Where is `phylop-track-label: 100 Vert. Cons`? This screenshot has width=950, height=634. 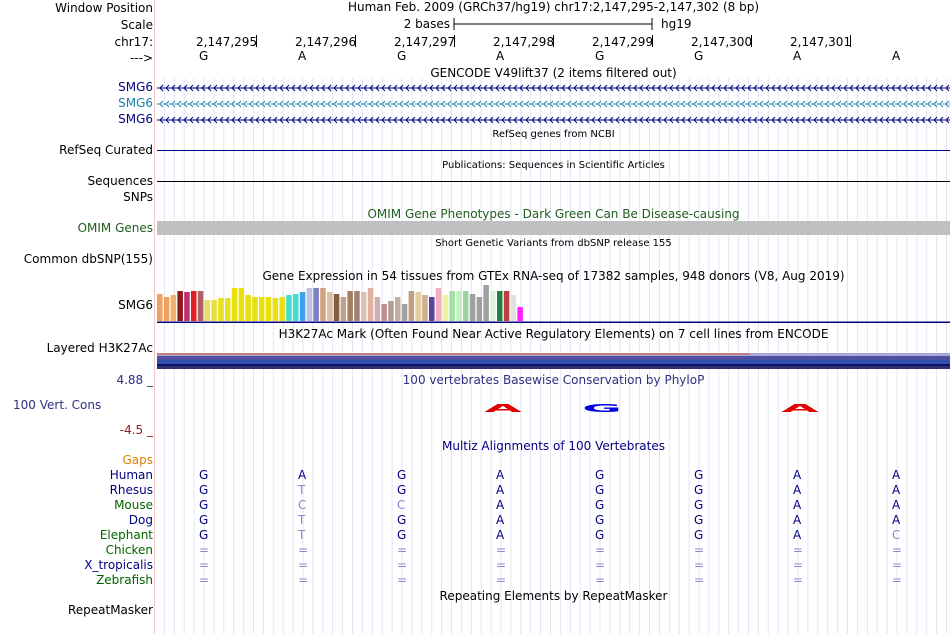
phylop-track-label: 100 Vert. Cons is located at coordinates (57, 405).